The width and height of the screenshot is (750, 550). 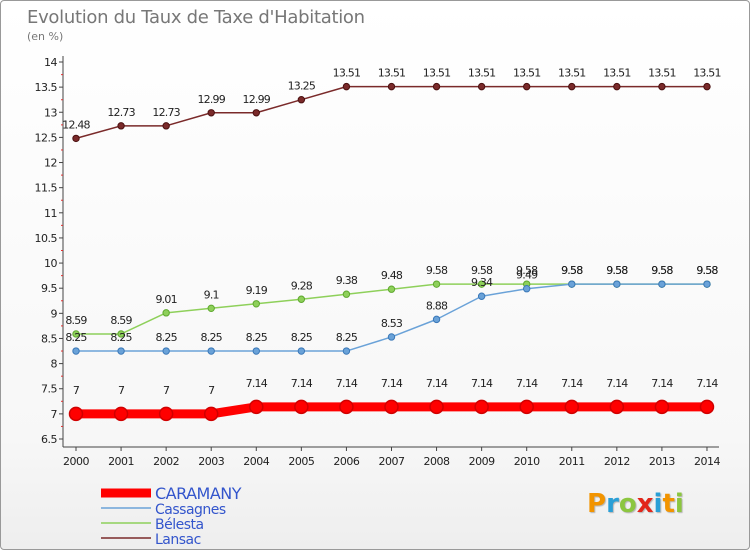 What do you see at coordinates (46, 137) in the screenshot?
I see `y-tick-label: 12.5` at bounding box center [46, 137].